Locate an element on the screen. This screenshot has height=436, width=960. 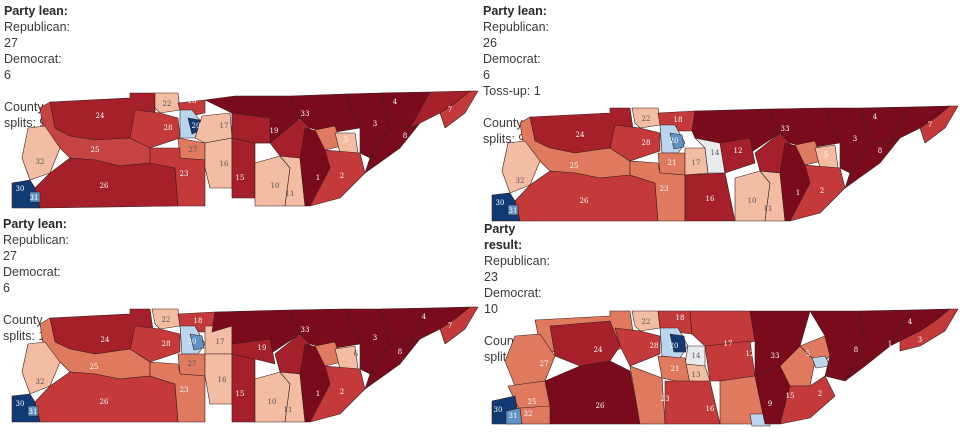
svg-text: 6 is located at coordinates (356, 354).